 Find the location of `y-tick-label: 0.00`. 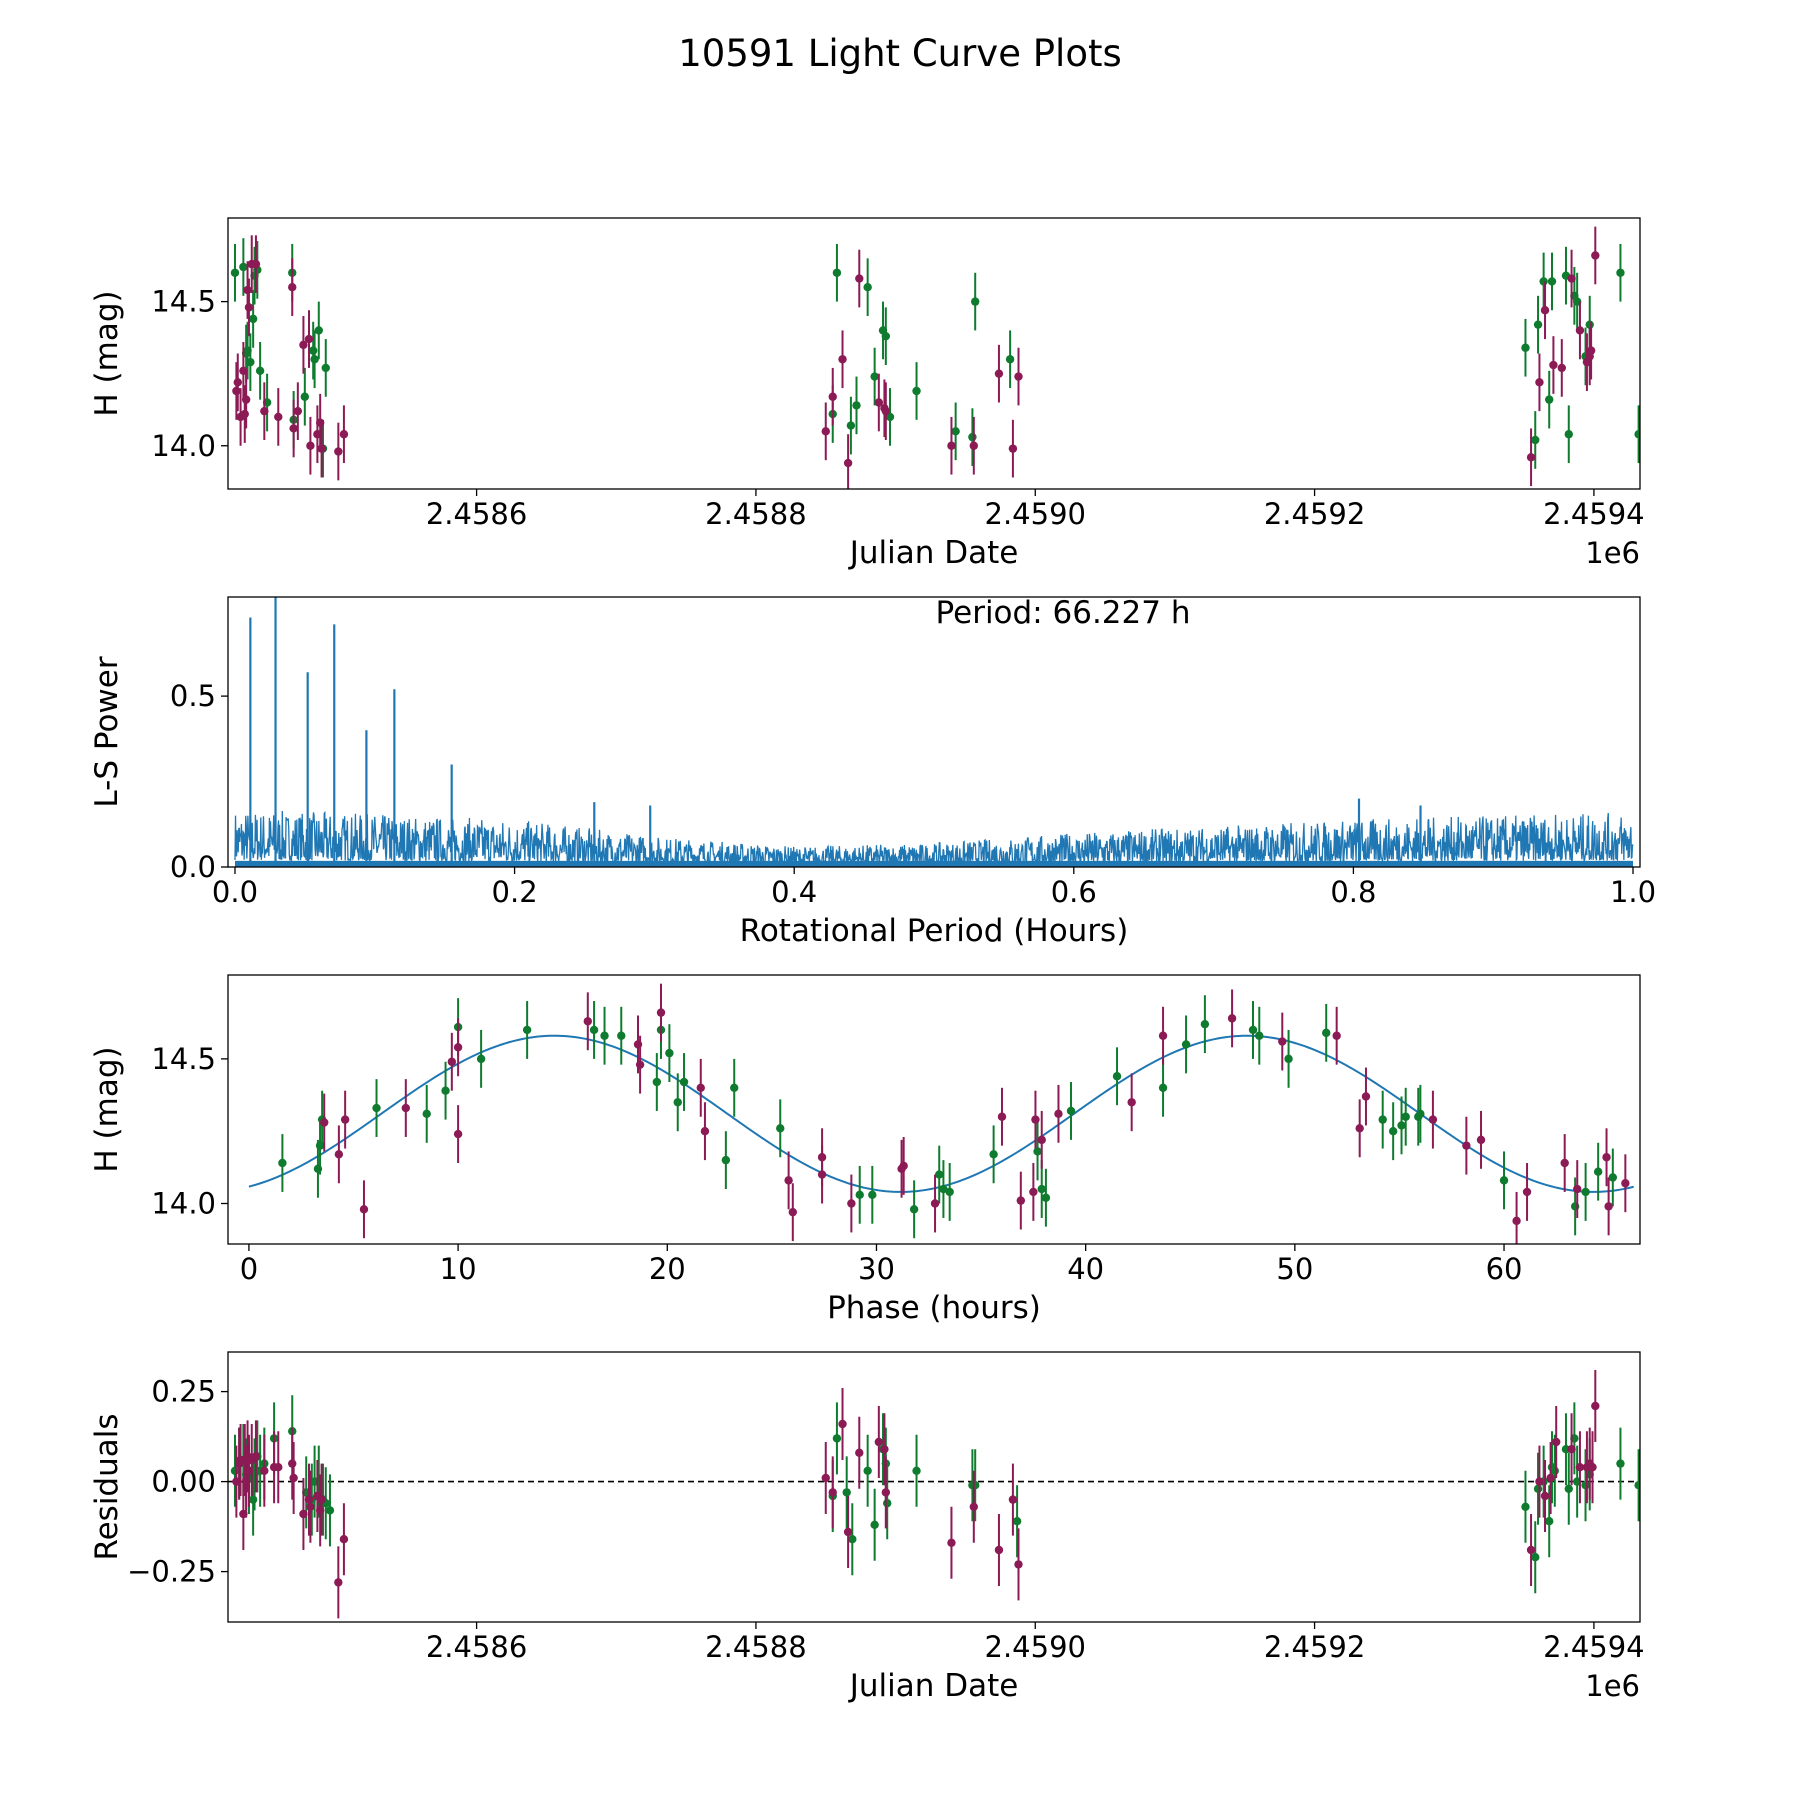

y-tick-label: 0.00 is located at coordinates (183, 1482).